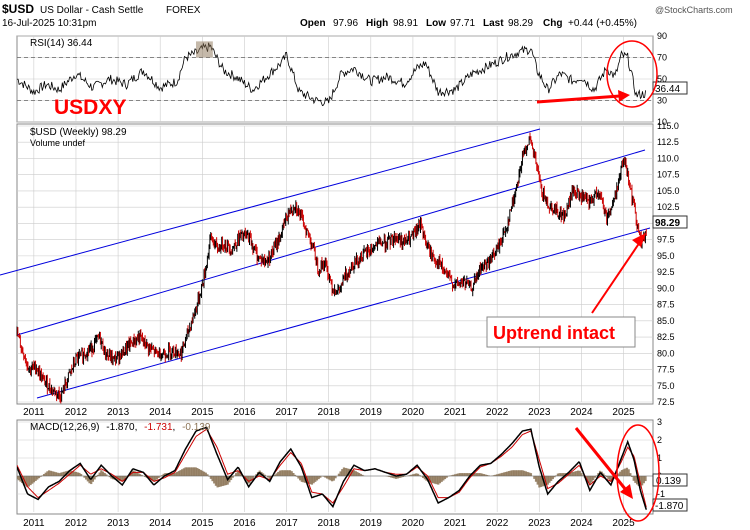 This screenshot has height=530, width=750. What do you see at coordinates (623, 523) in the screenshot?
I see `macd-x-tick-label: 2025` at bounding box center [623, 523].